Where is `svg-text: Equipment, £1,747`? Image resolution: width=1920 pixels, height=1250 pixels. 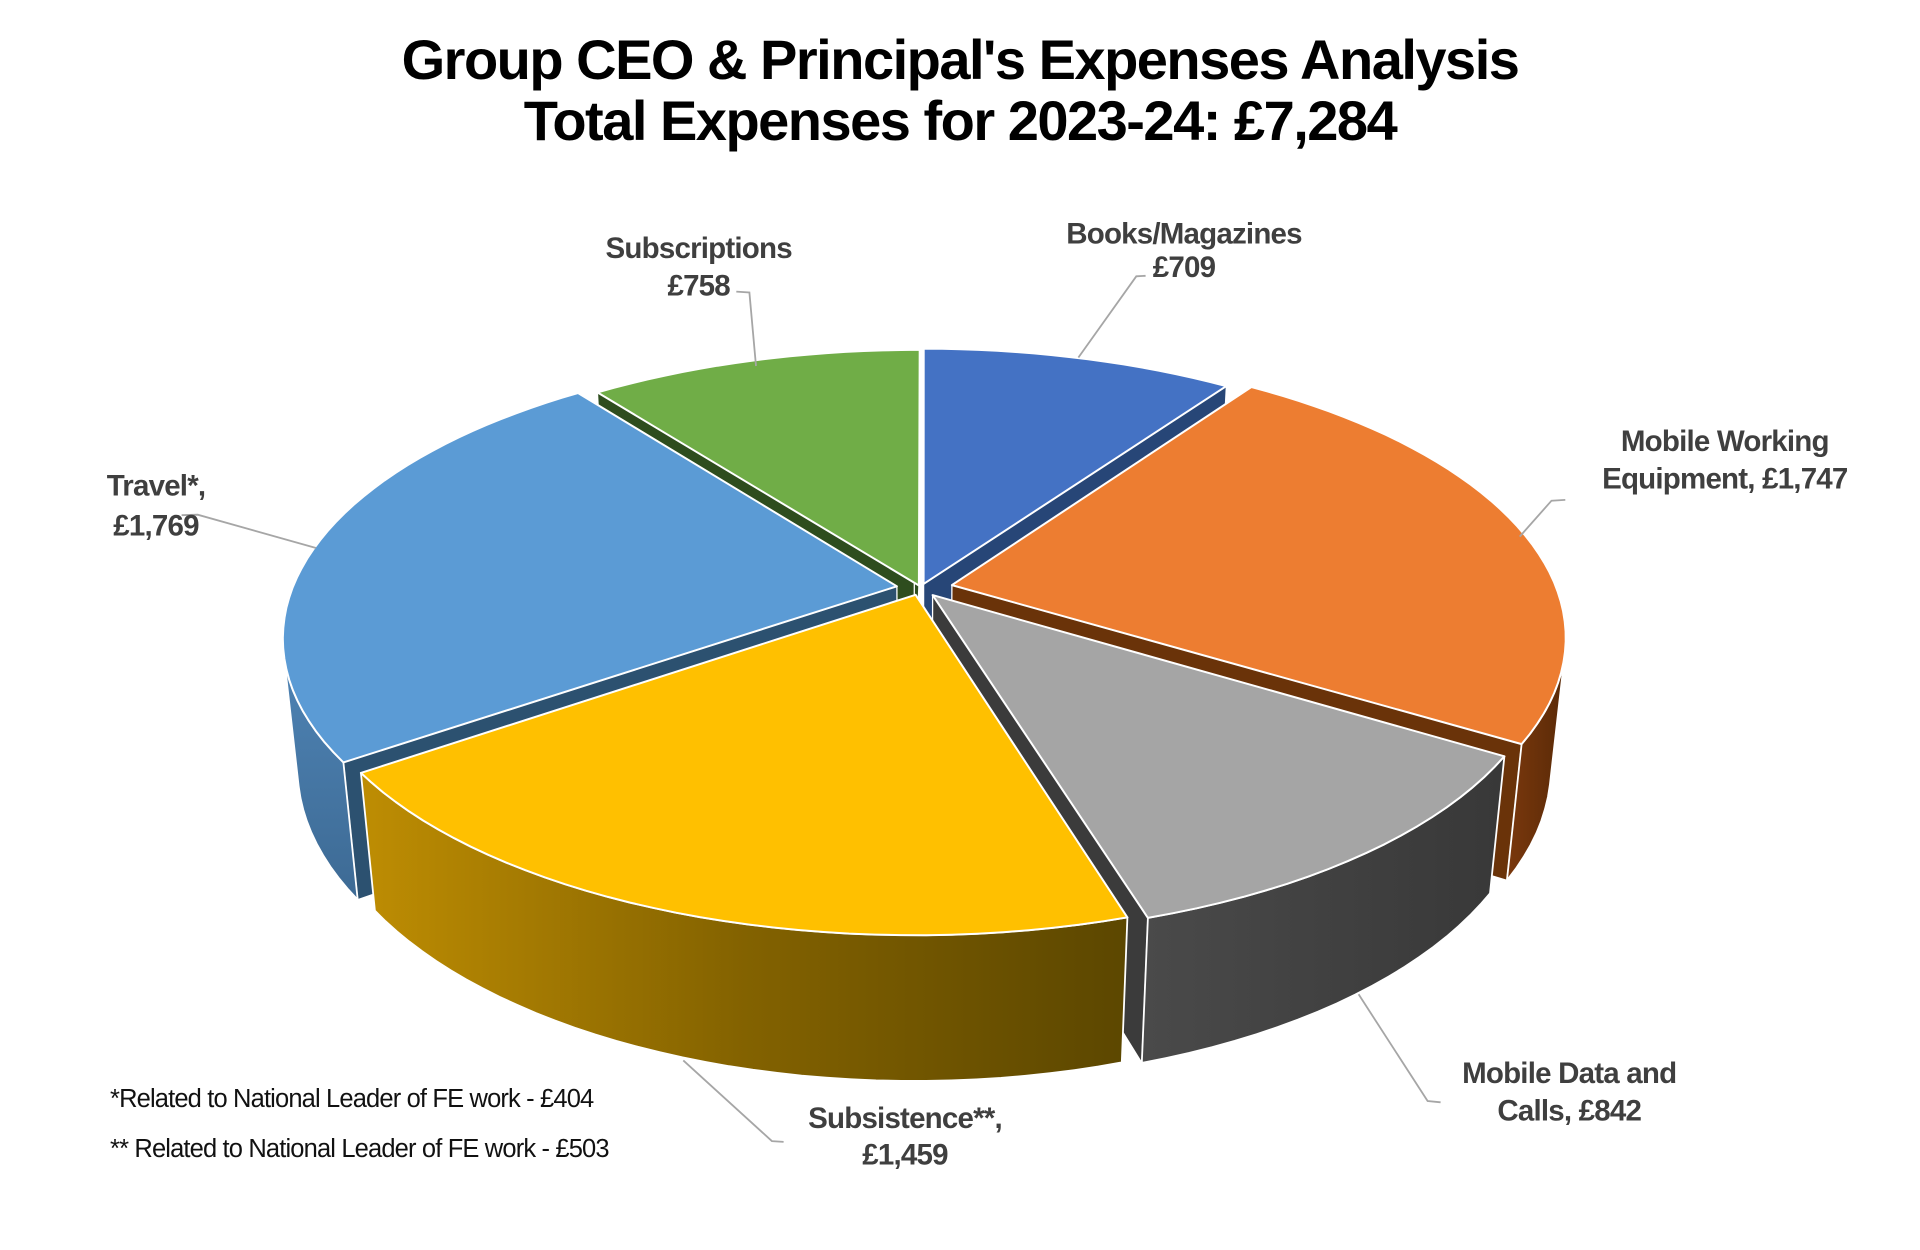
svg-text: Equipment, £1,747 is located at coordinates (1725, 478).